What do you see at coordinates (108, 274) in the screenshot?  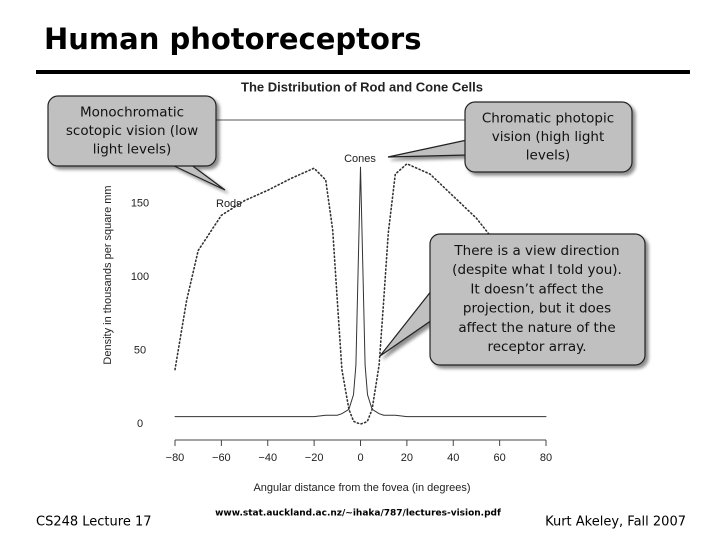 I see `y-axis-label: Density in thousands per square mm` at bounding box center [108, 274].